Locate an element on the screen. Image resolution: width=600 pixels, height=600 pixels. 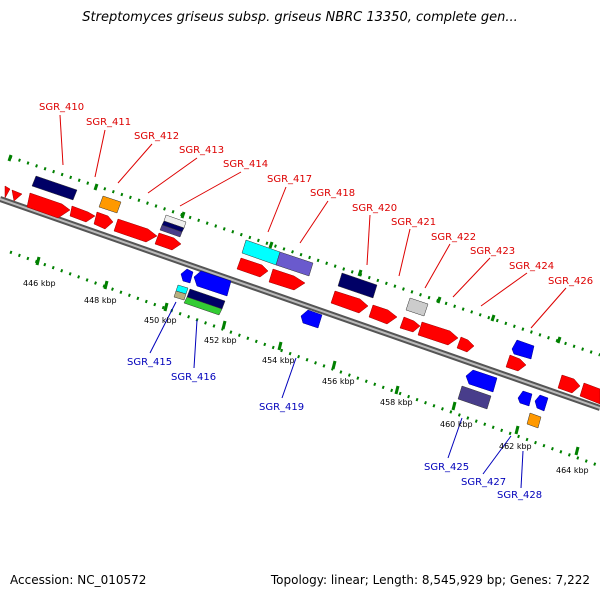
gene-label: SGR_412 is located at coordinates (156, 136).